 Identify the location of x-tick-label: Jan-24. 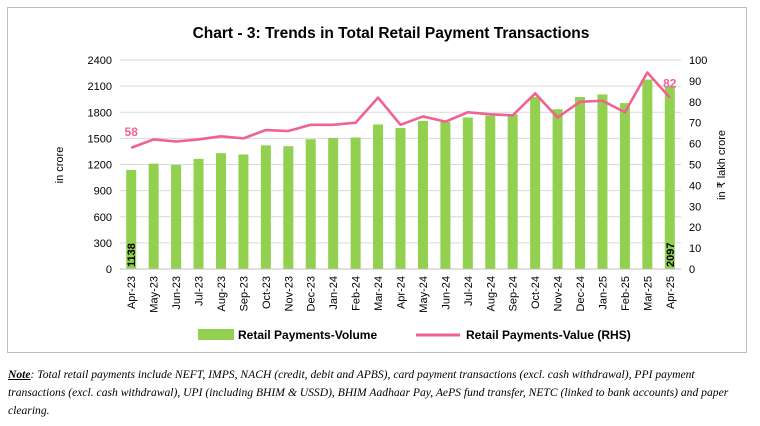
(334, 293).